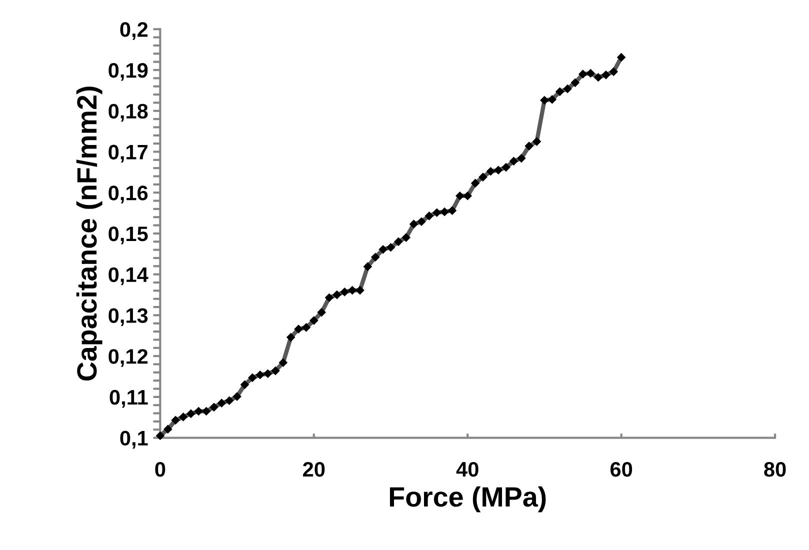 The image size is (809, 550). Describe the element at coordinates (128, 358) in the screenshot. I see `y-tick-label: 0,12` at that location.